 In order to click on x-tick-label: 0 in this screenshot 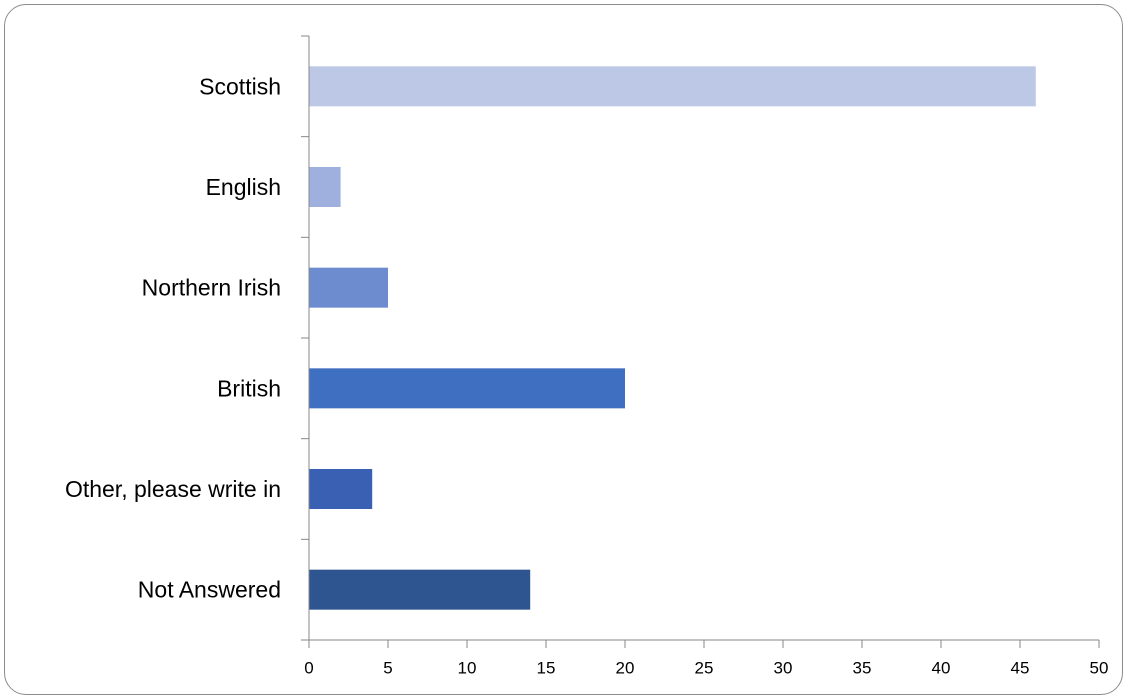, I will do `click(308, 668)`.